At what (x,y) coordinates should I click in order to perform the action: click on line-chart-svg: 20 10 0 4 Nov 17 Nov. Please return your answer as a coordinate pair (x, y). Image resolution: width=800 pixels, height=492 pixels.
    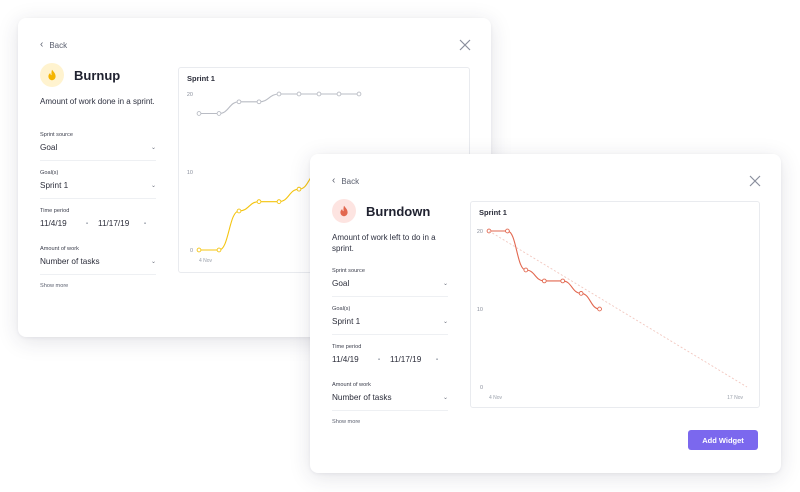
    Looking at the image, I should click on (612, 314).